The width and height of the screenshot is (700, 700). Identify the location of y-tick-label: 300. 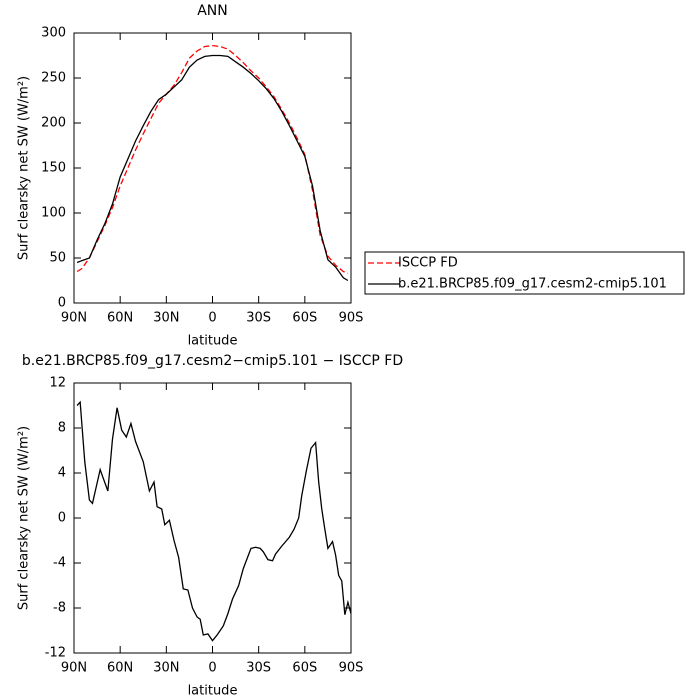
(53, 33).